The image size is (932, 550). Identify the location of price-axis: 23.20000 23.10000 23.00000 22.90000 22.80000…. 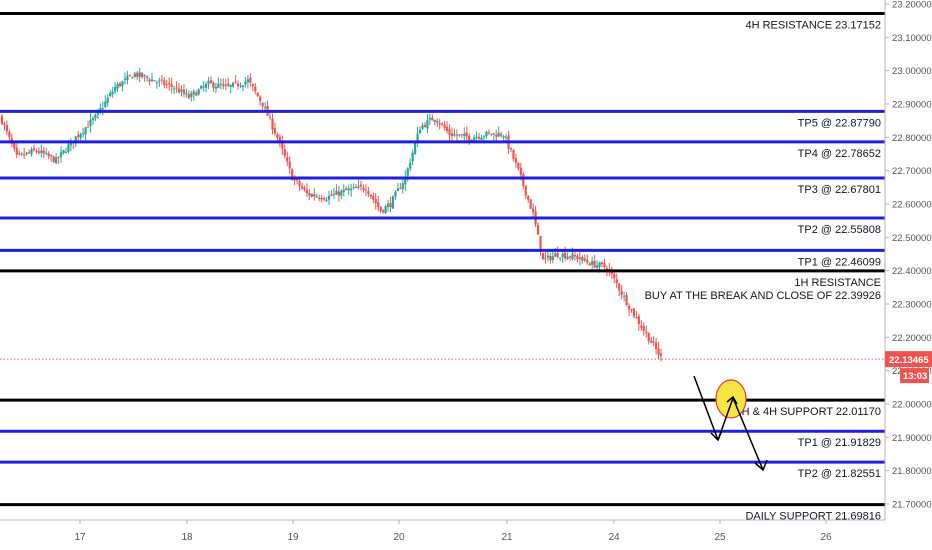
(908, 275).